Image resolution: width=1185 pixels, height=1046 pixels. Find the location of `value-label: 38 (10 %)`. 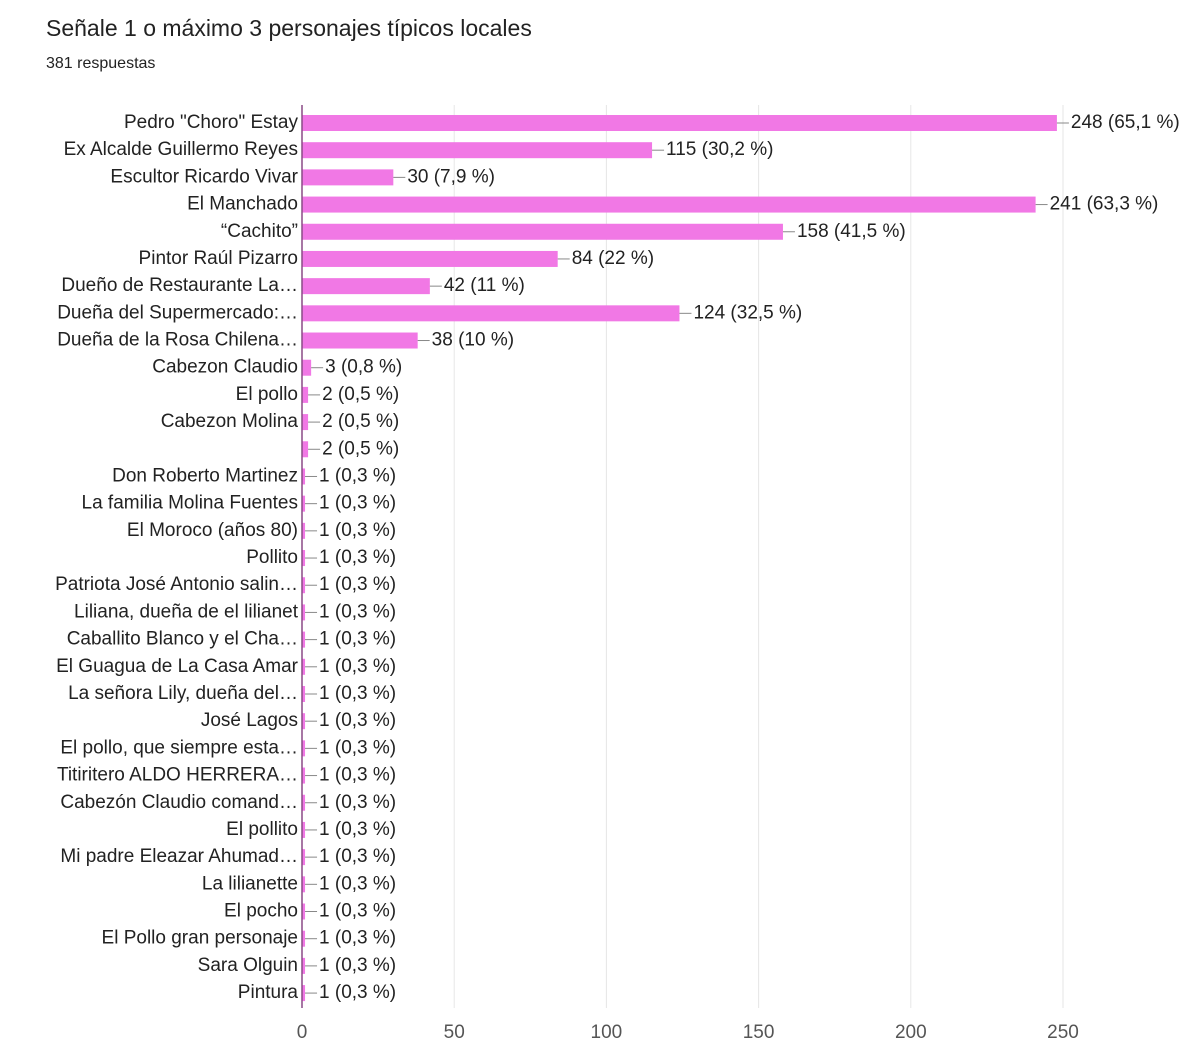

value-label: 38 (10 %) is located at coordinates (473, 340).